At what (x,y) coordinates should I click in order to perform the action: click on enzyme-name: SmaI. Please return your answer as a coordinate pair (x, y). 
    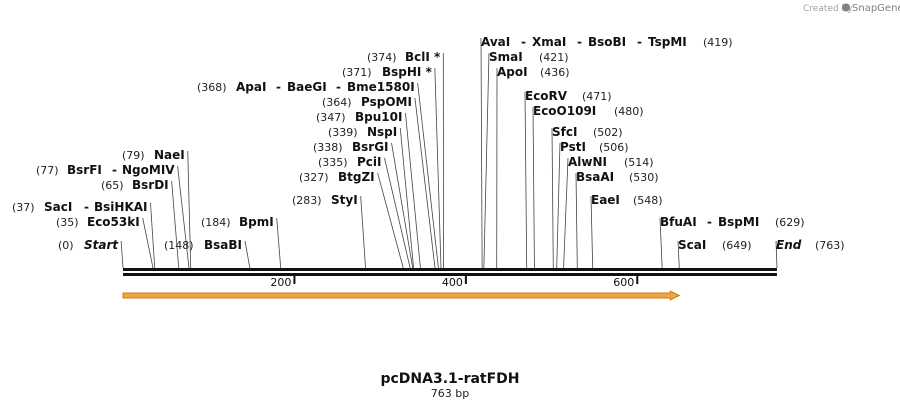
    Looking at the image, I should click on (506, 57).